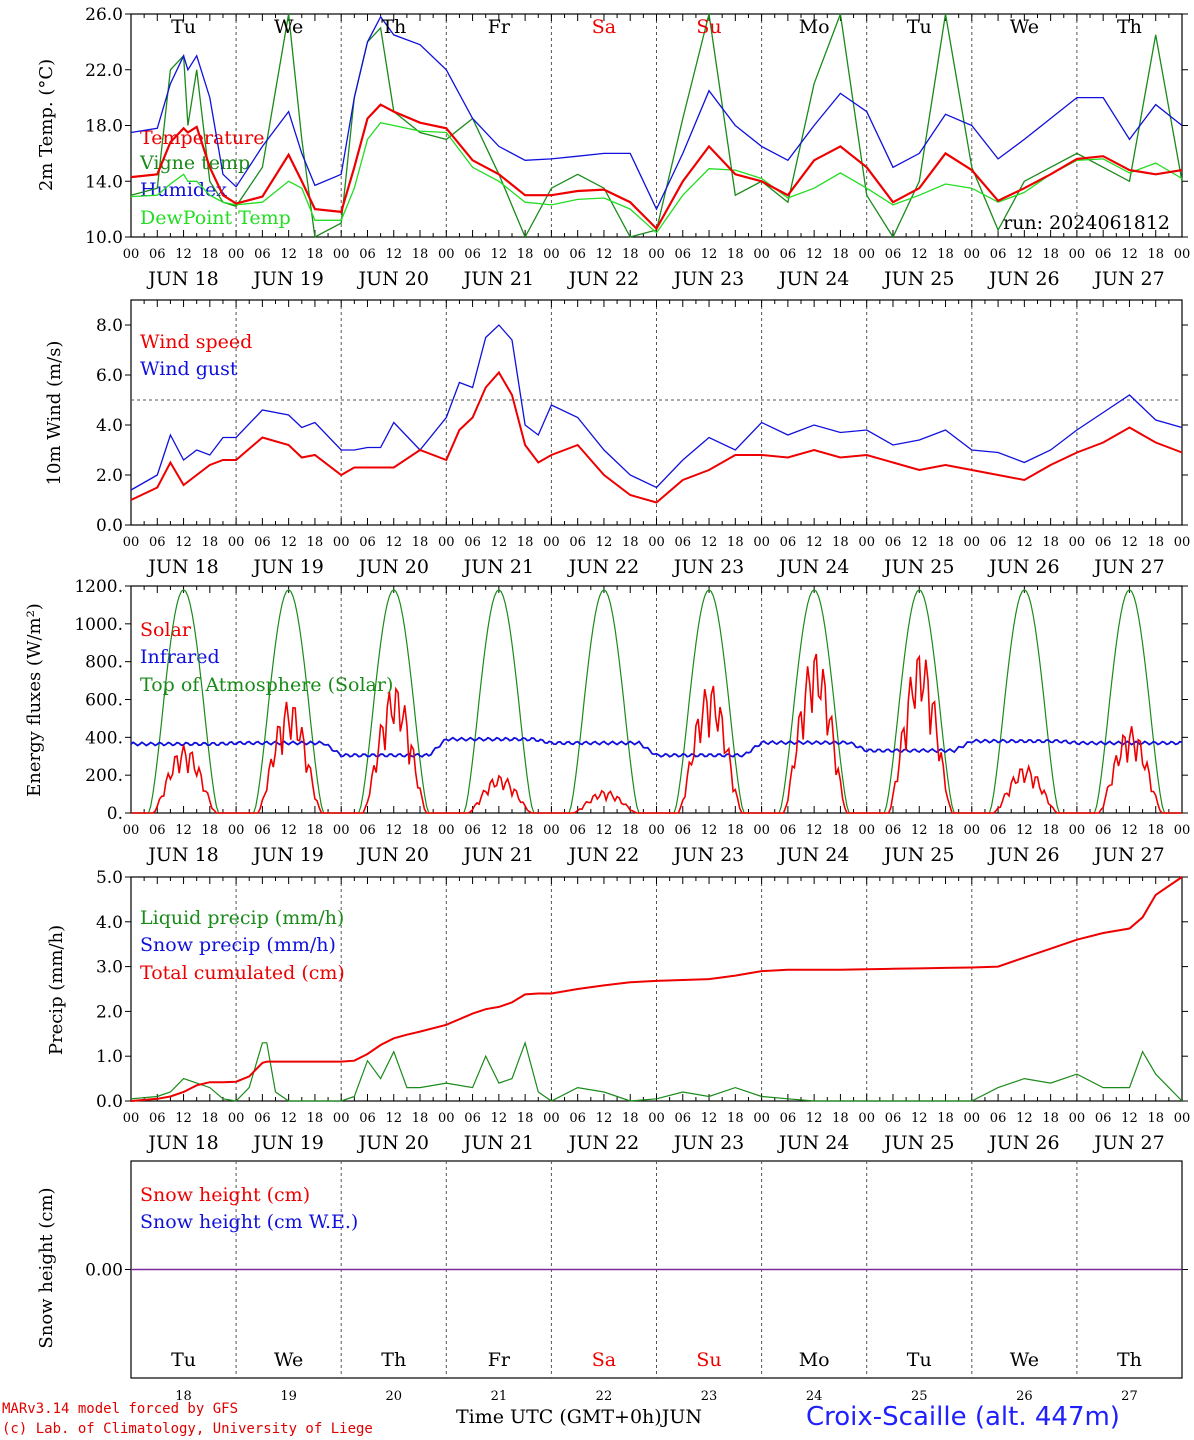 The width and height of the screenshot is (1194, 1440). What do you see at coordinates (120, 1409) in the screenshot?
I see `model-credit: MARv3.14 model forced by GFS` at bounding box center [120, 1409].